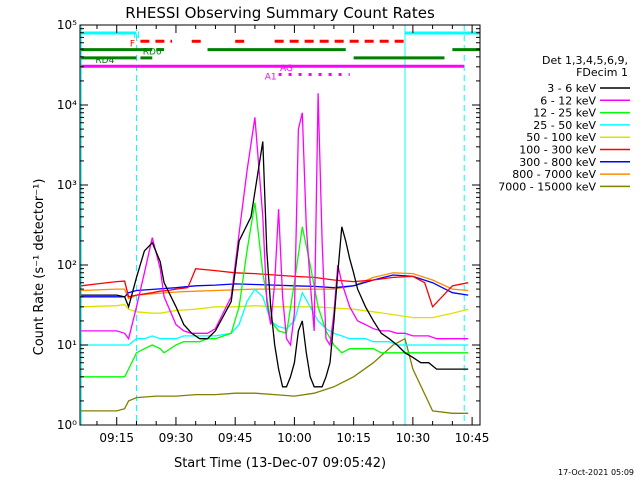  I want to click on x-tick-label: 09:30, so click(176, 438).